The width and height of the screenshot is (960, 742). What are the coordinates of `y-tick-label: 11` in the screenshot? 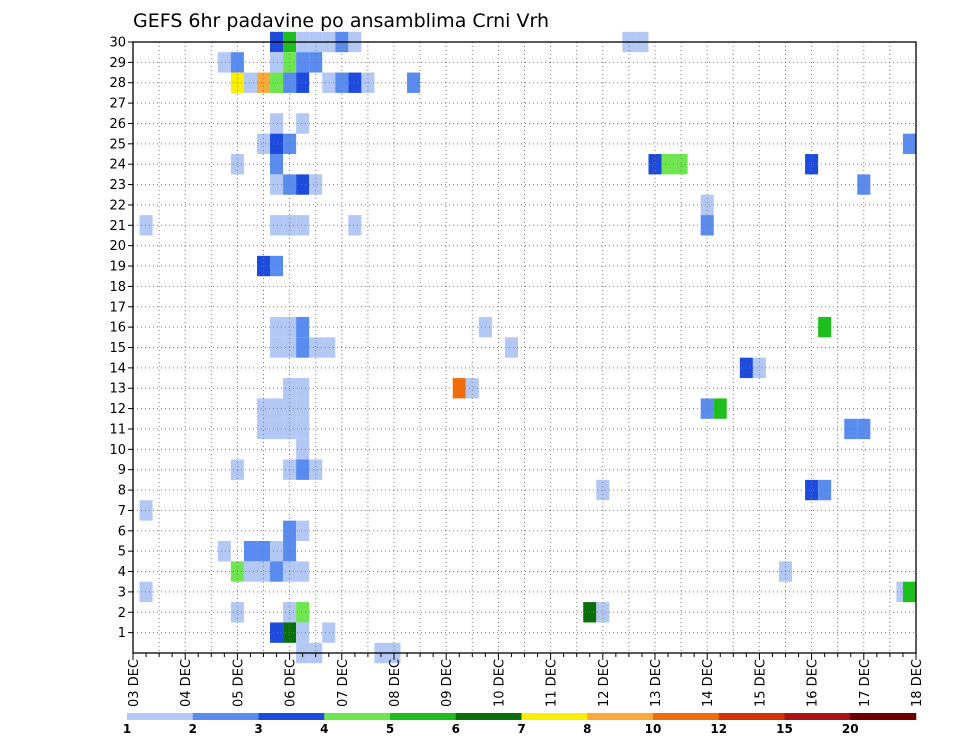 It's located at (117, 429).